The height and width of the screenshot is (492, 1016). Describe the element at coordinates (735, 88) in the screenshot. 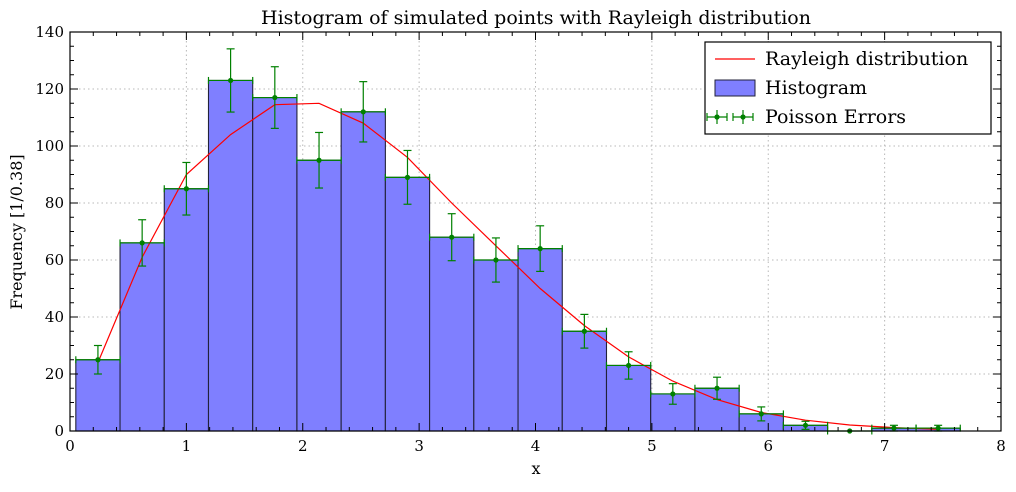

I see `legend-swatch-histogram` at that location.